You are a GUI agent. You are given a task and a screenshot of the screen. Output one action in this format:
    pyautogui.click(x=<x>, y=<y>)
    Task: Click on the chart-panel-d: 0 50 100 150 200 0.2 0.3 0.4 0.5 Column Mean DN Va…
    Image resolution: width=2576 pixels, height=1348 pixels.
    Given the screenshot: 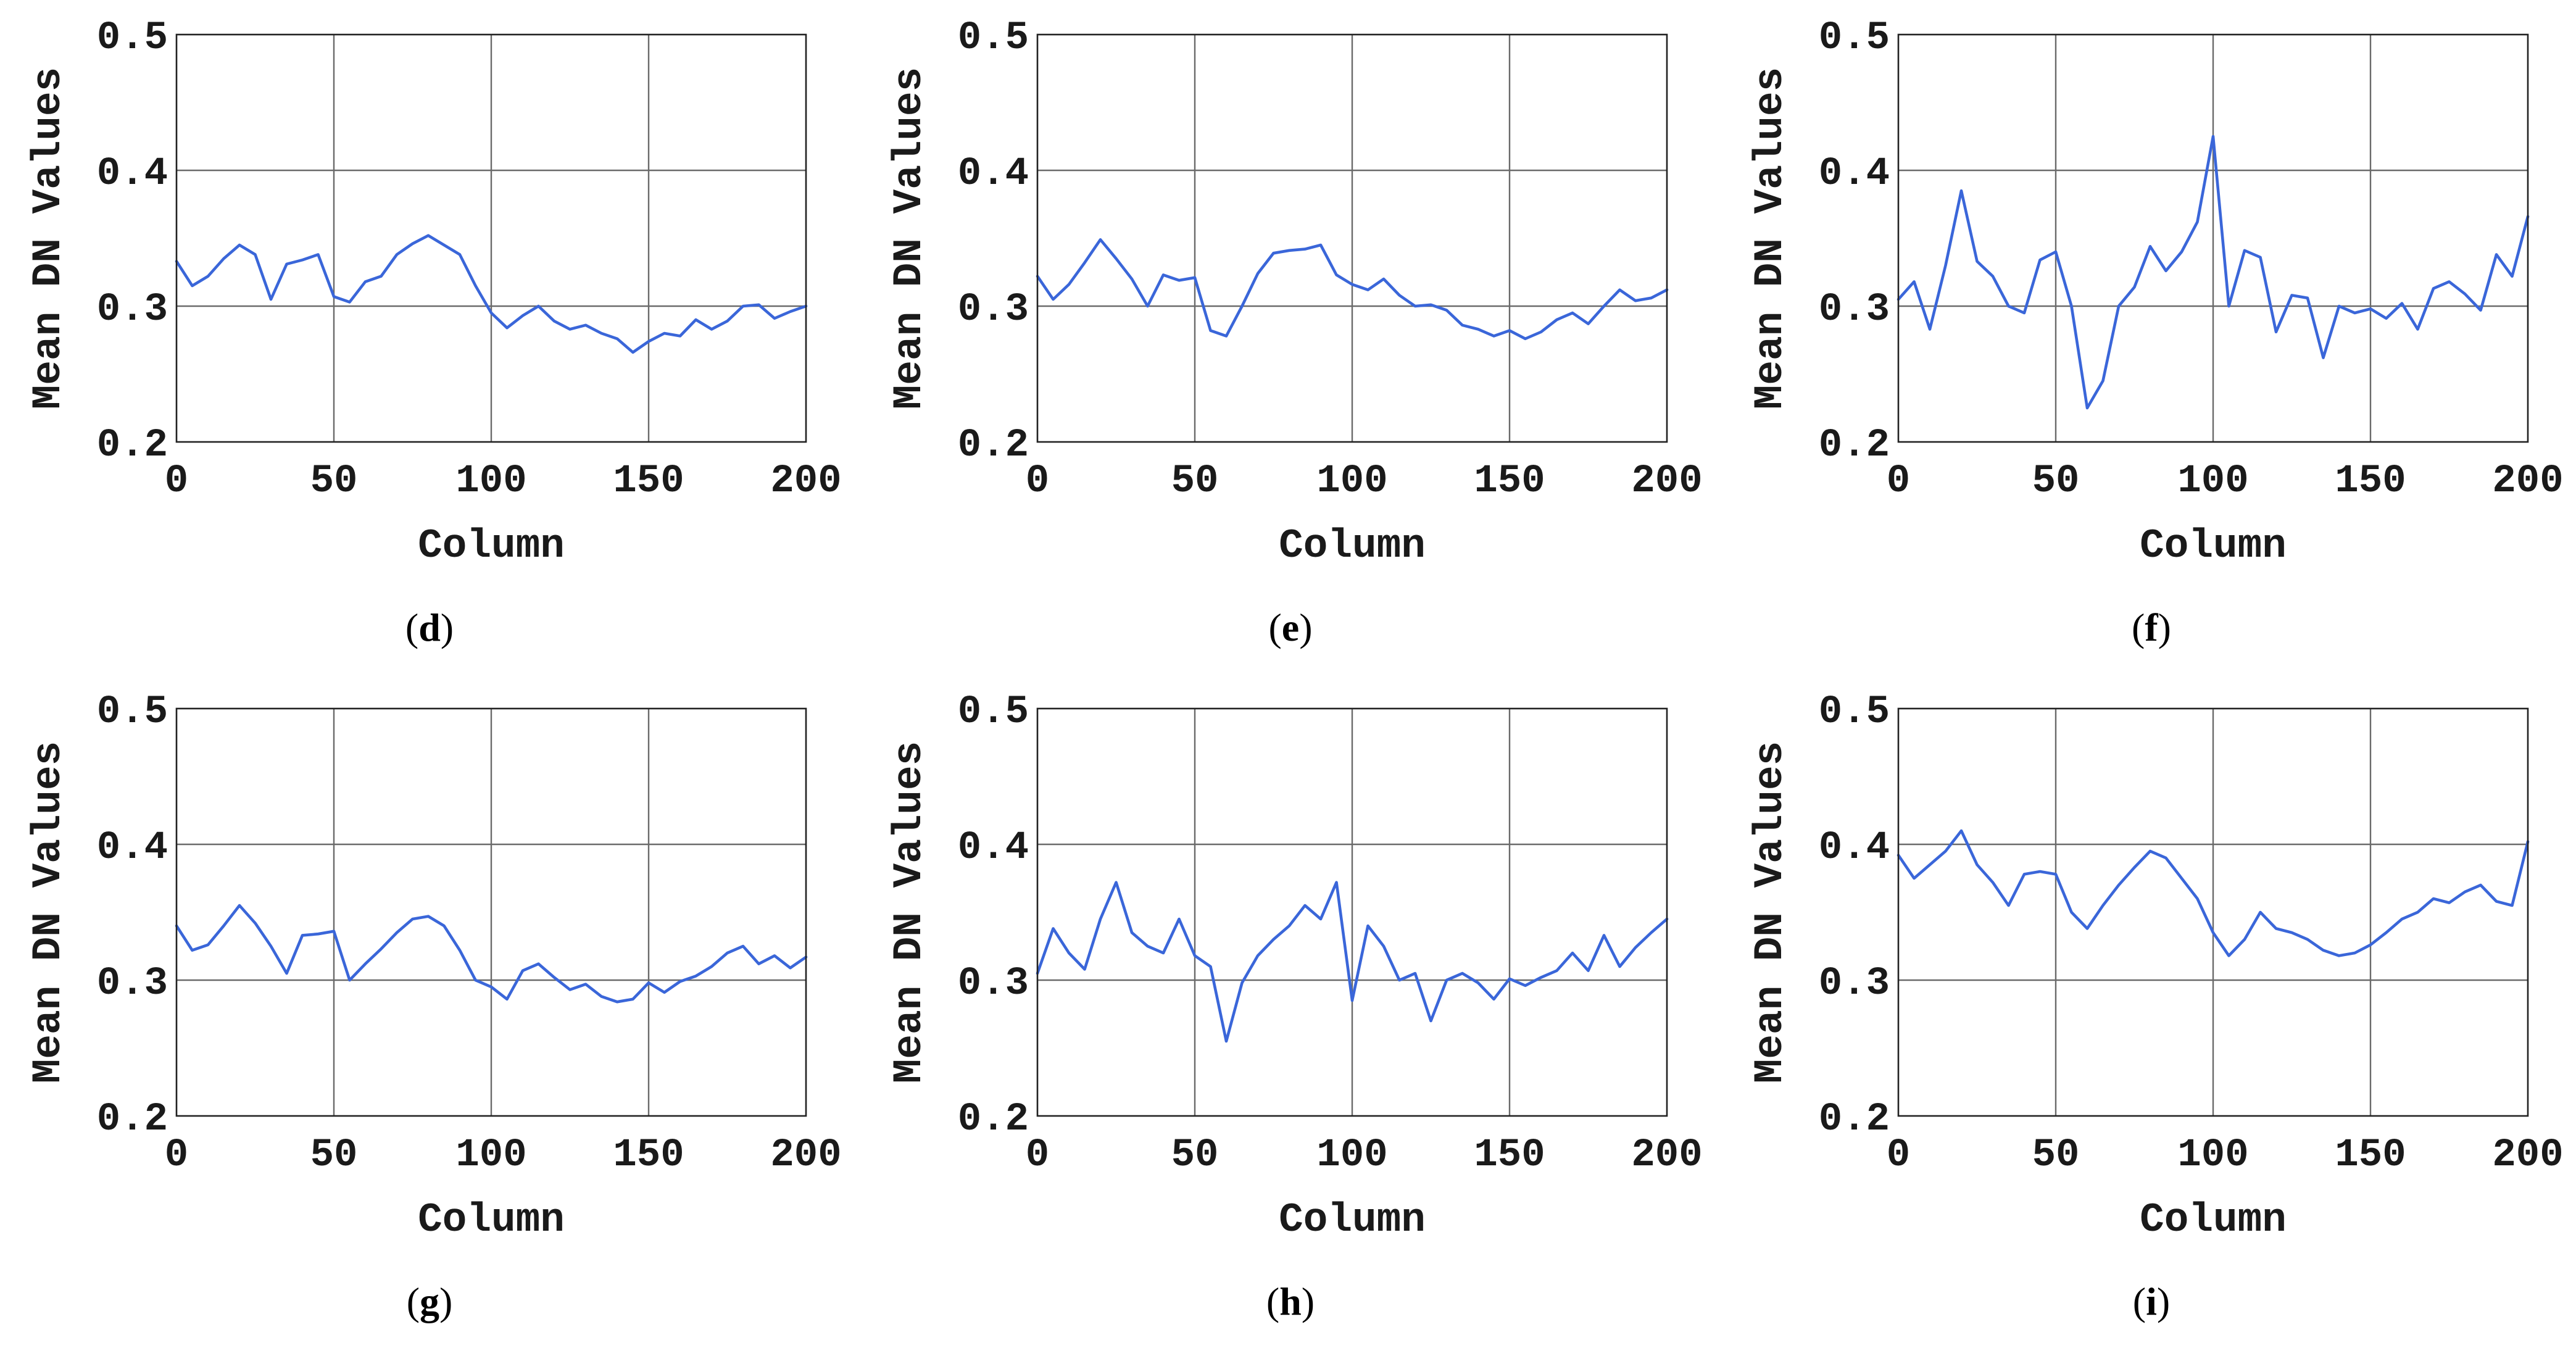 What is the action you would take?
    pyautogui.click(x=433, y=332)
    